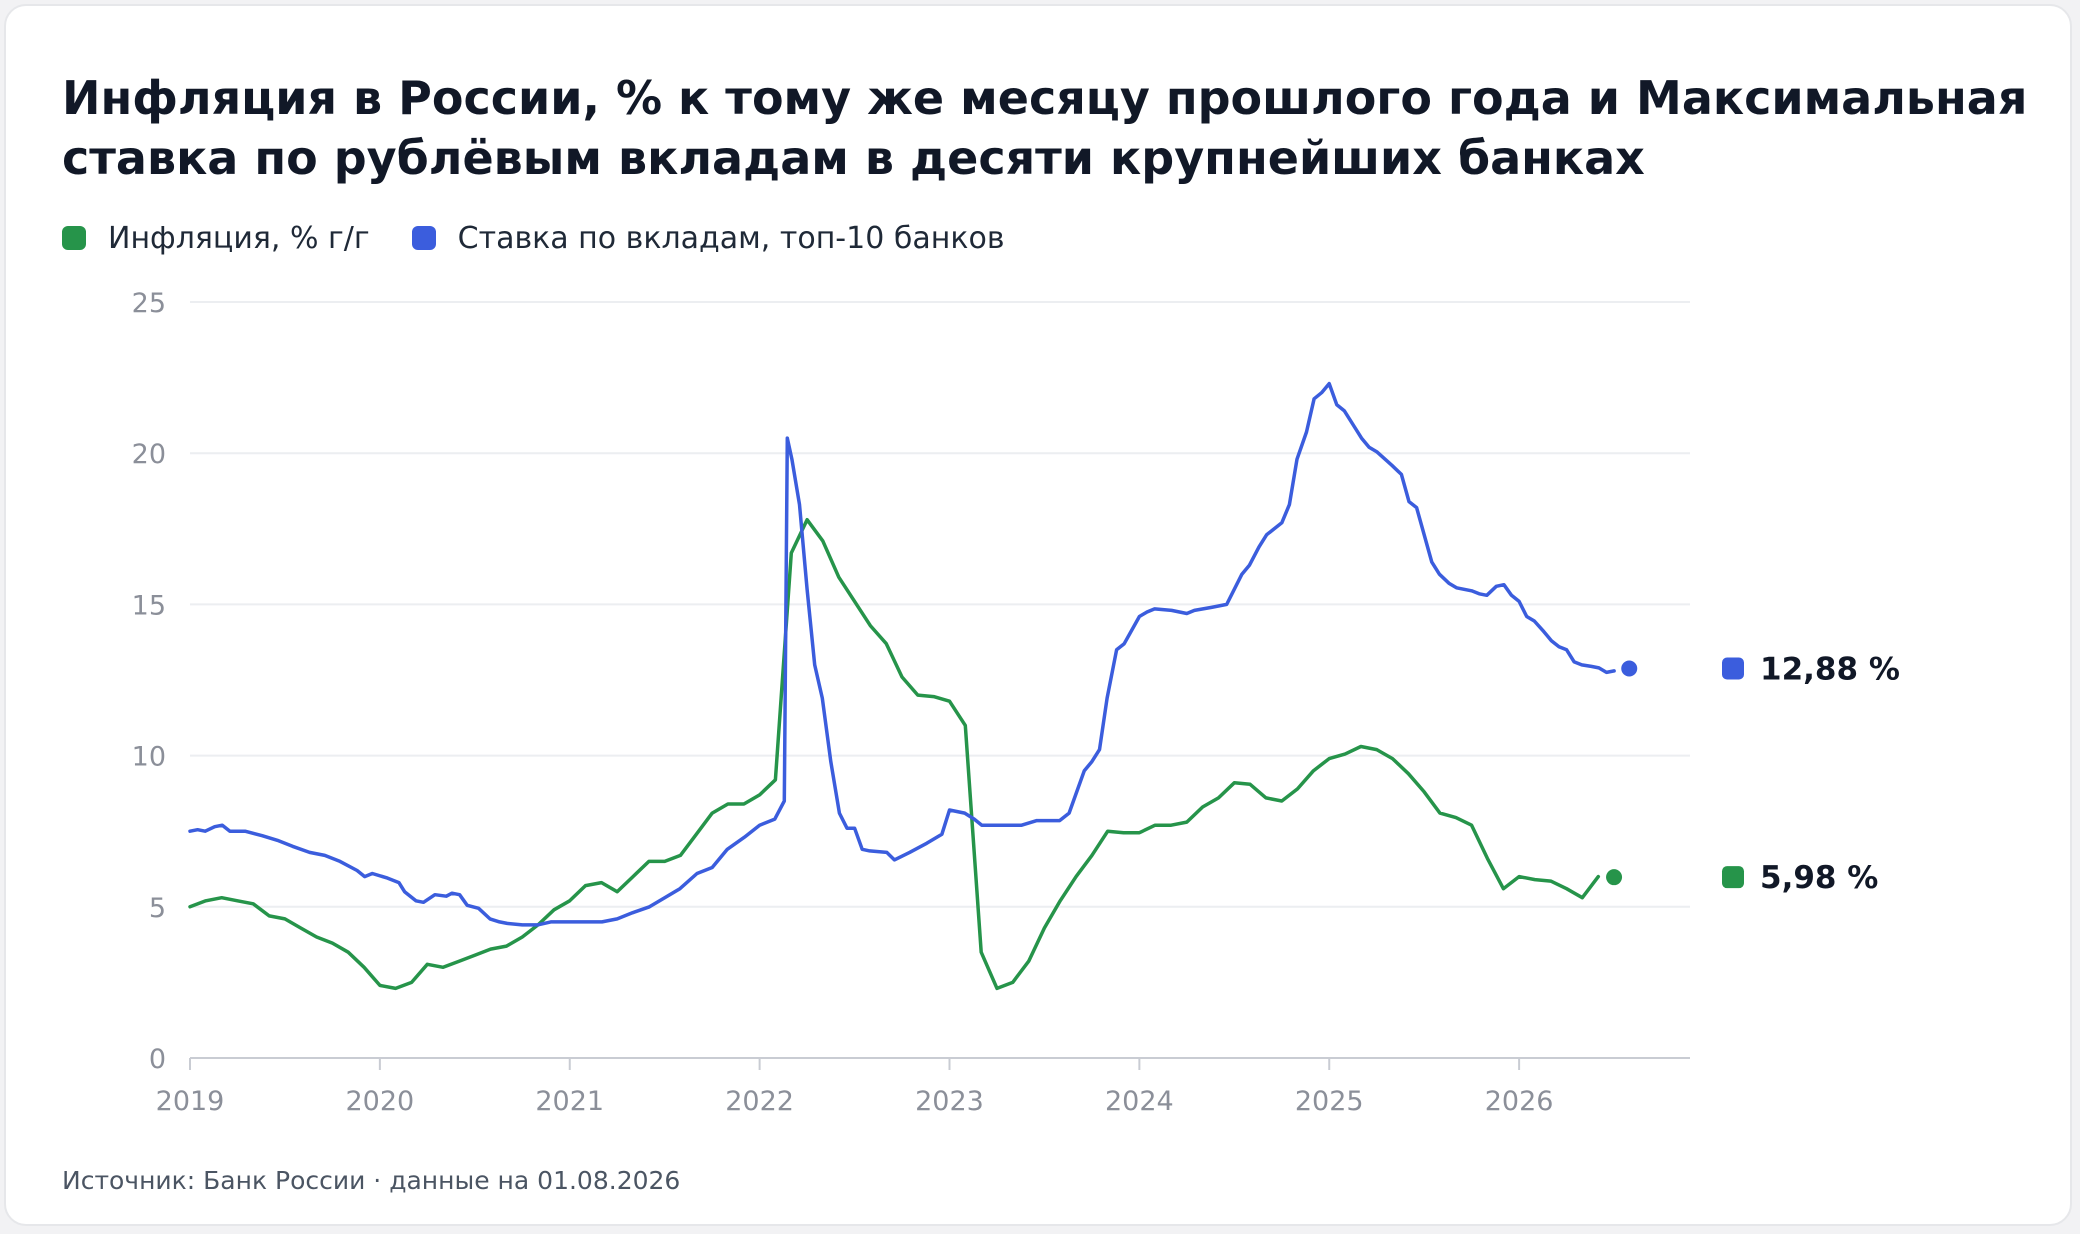  Describe the element at coordinates (149, 605) in the screenshot. I see `y-tick-label-15: 15` at that location.